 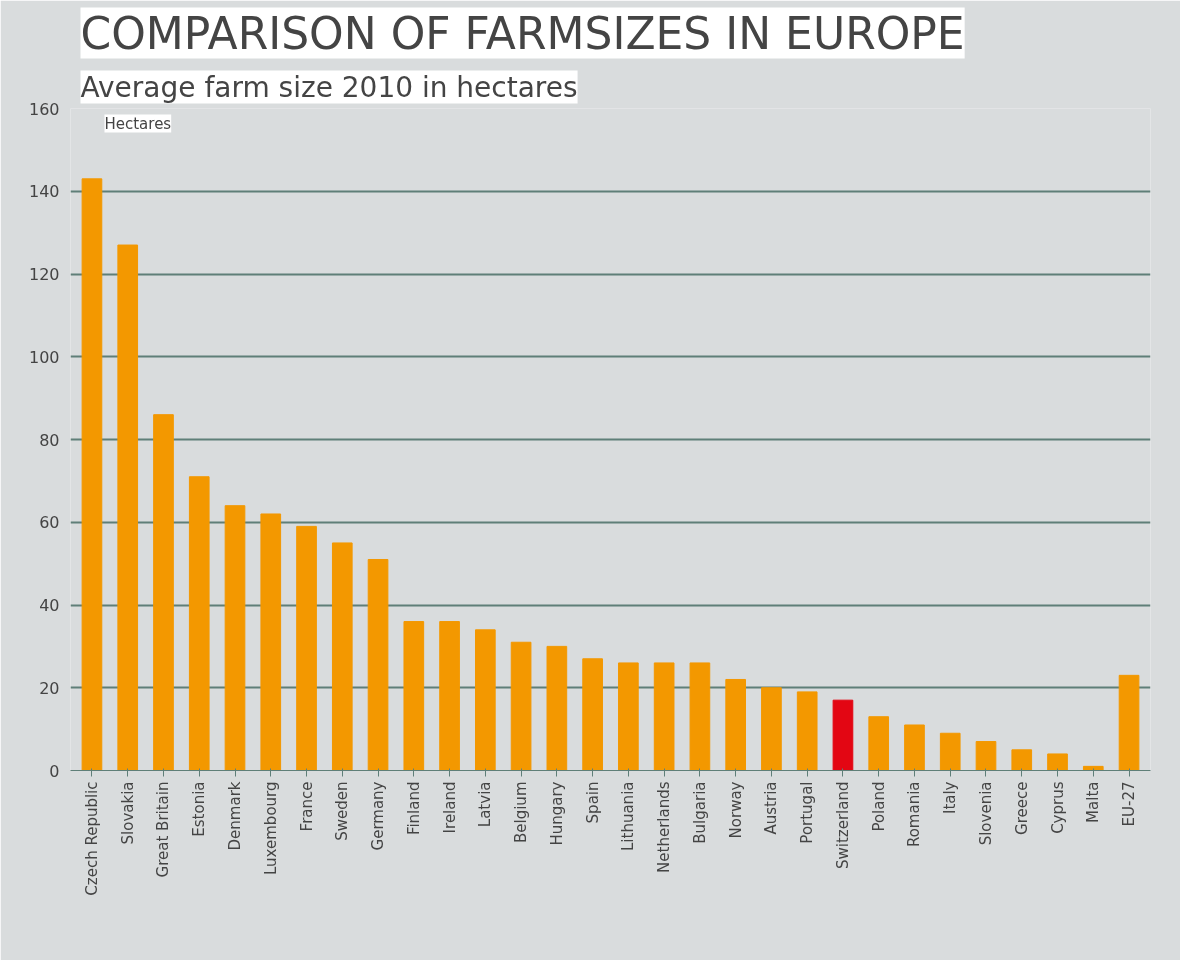 I want to click on x-tick-label: Ireland, so click(x=449, y=807).